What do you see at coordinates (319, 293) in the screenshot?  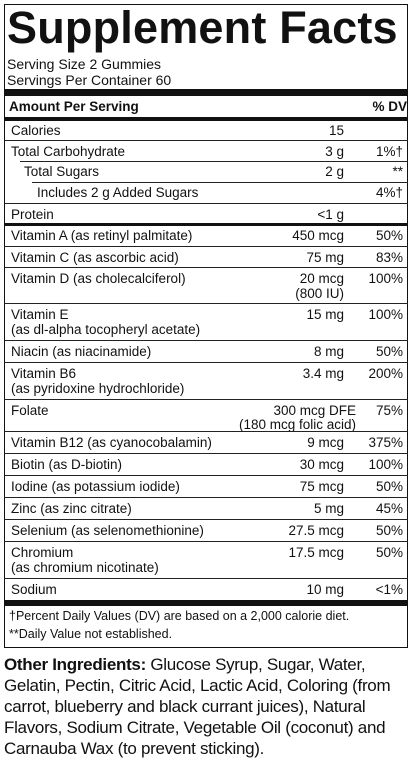 I see `nutrient-amount-secondary: (800 IU)` at bounding box center [319, 293].